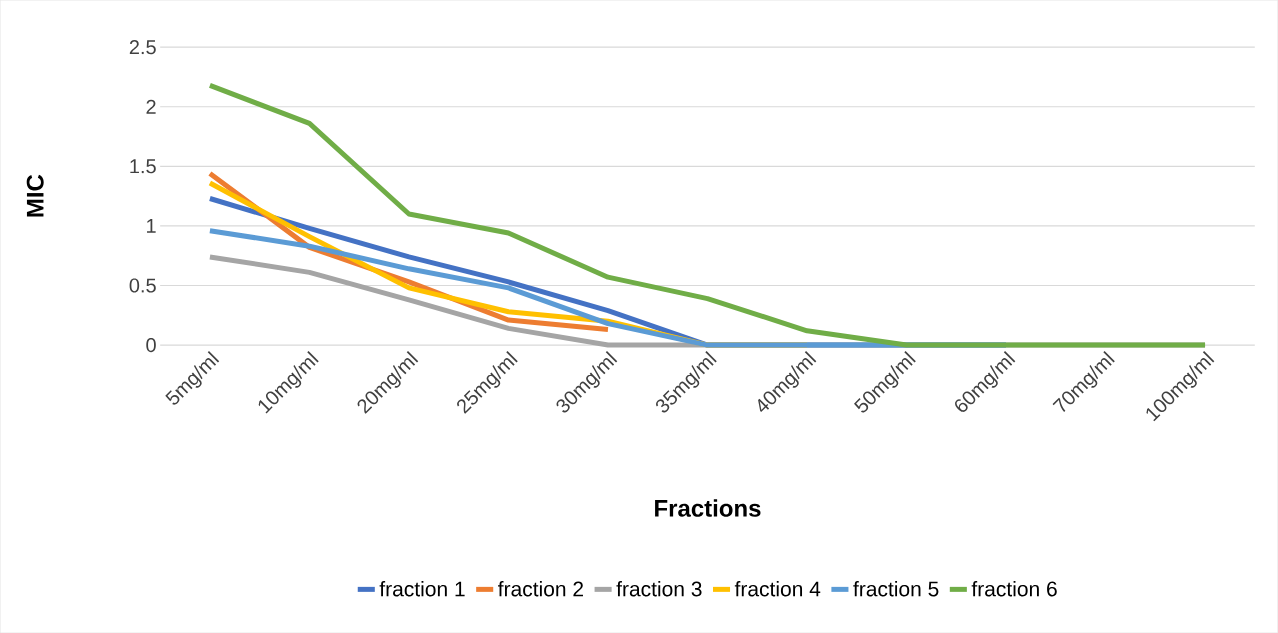 This screenshot has width=1278, height=633. What do you see at coordinates (540, 588) in the screenshot?
I see `legend-label: fraction 2` at bounding box center [540, 588].